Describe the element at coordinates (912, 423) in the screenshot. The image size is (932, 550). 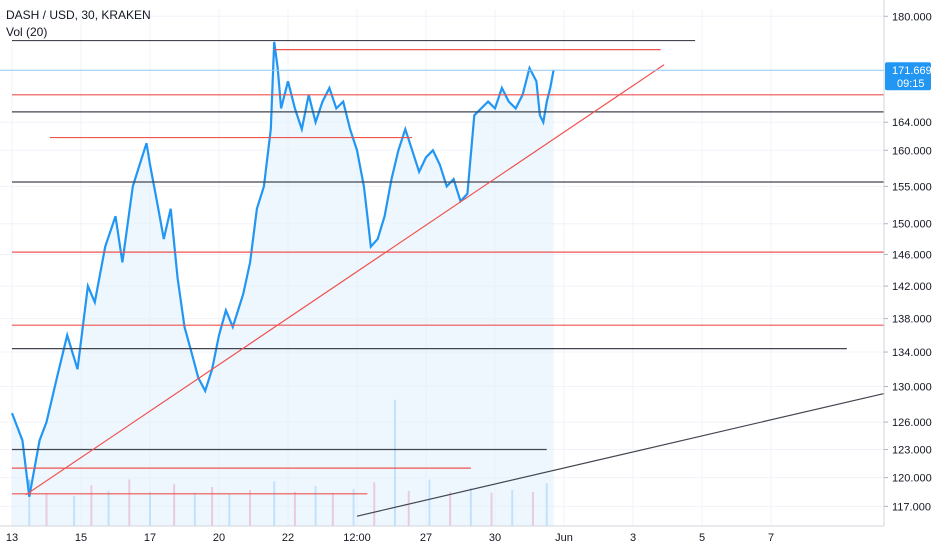
I see `price-tick-label: 126.000` at that location.